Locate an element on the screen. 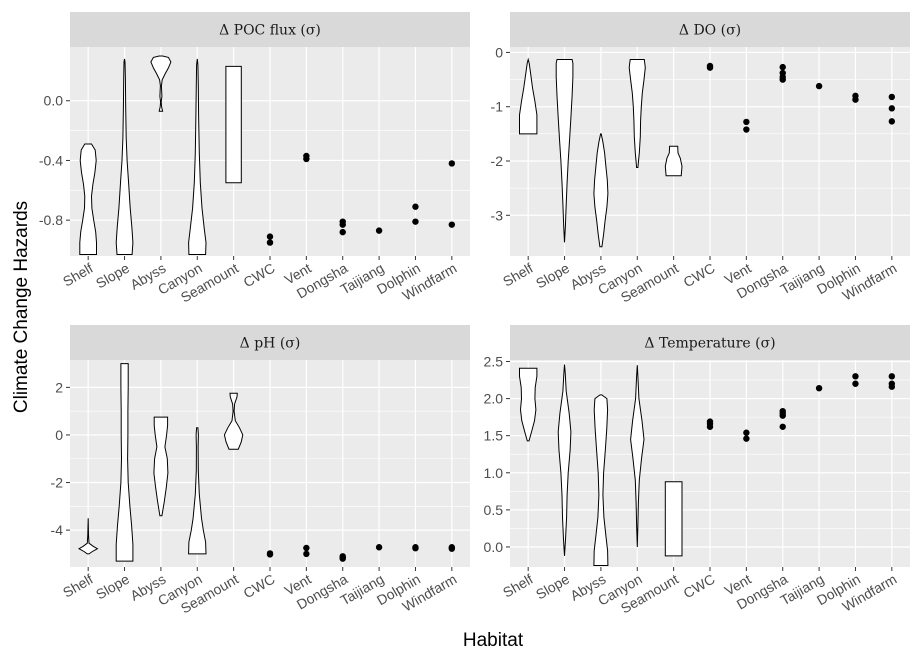  facet-title: Δ POC flux (σ) is located at coordinates (270, 31).